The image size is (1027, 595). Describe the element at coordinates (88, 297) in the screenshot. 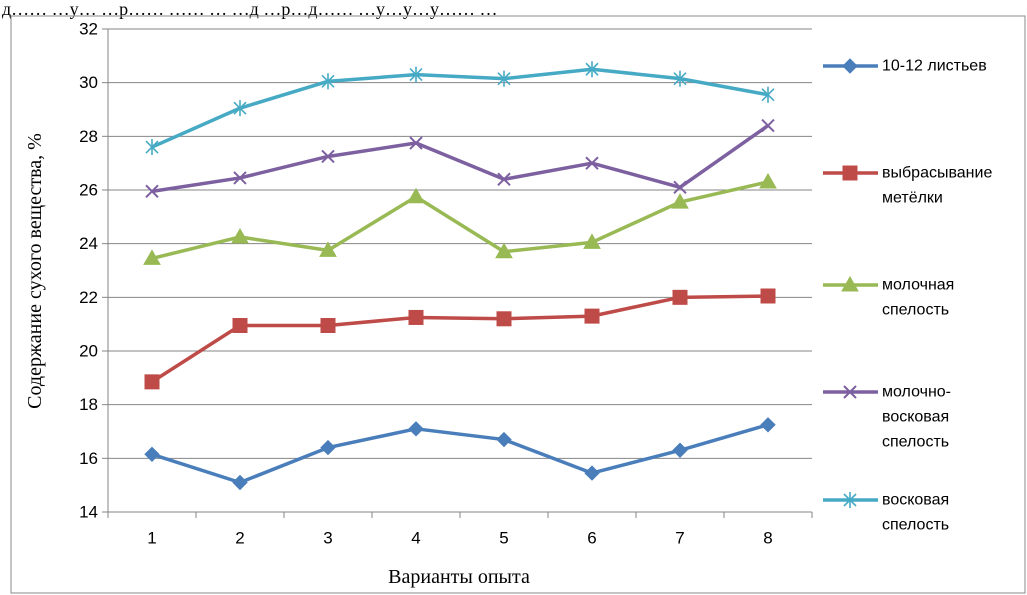

I see `y-tick-label: 22` at that location.